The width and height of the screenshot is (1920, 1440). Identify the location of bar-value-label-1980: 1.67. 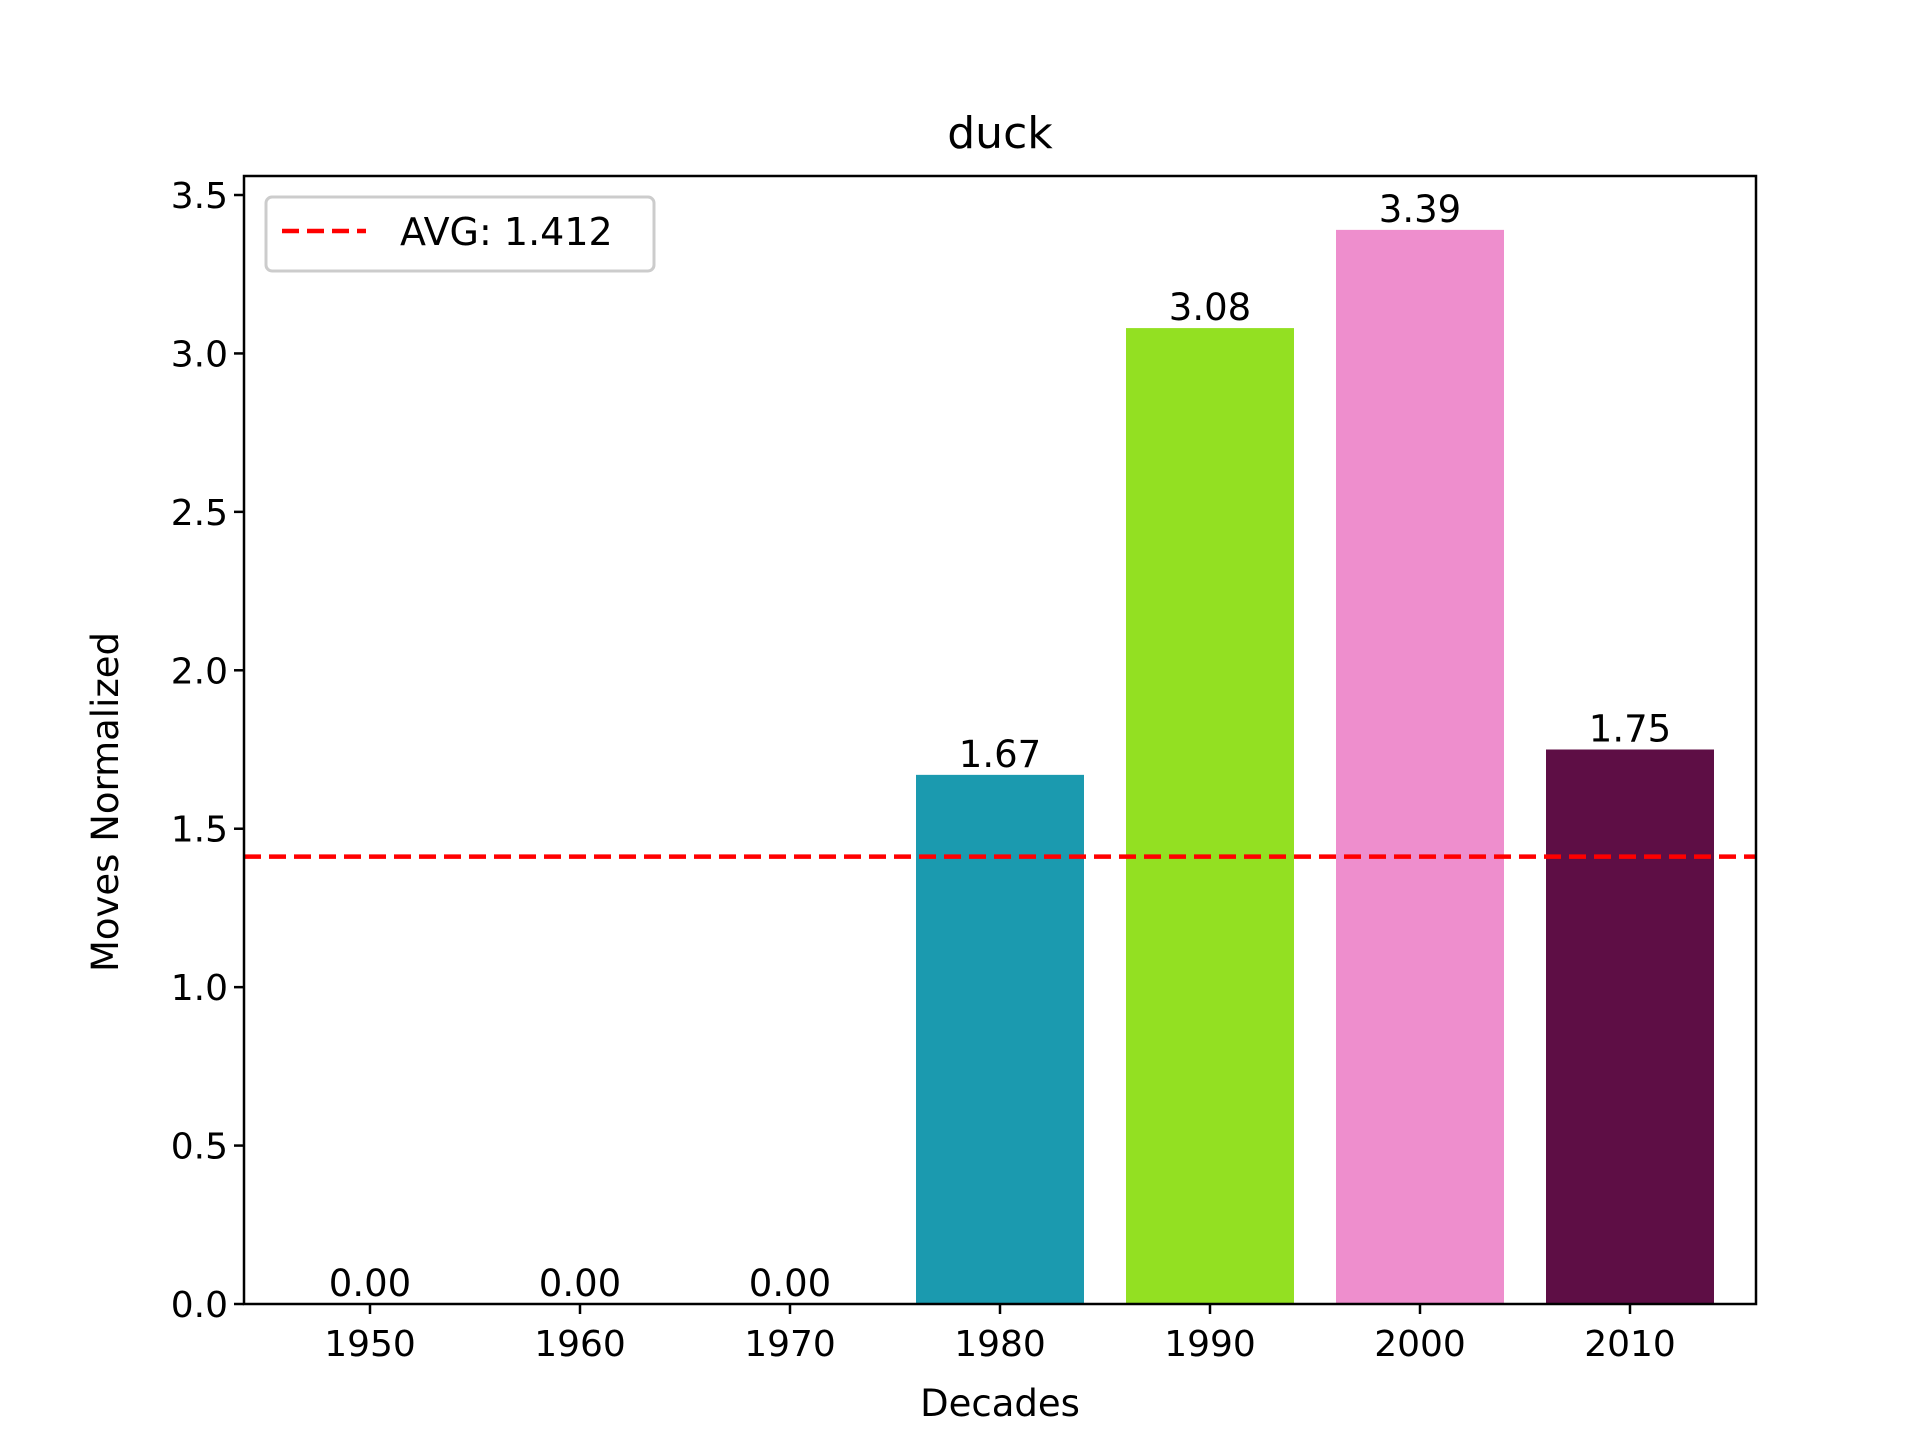
(1000, 754).